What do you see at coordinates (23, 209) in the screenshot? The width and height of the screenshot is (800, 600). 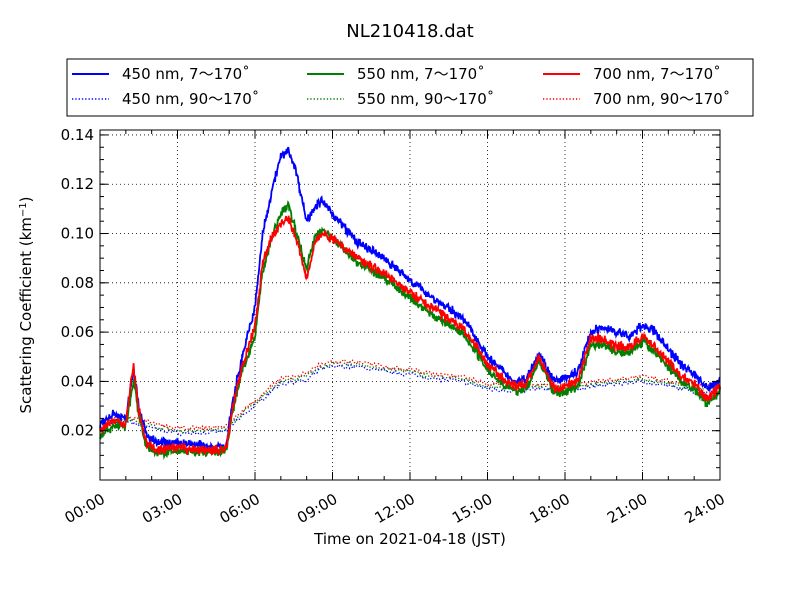 I see `y-axis-label-sup: −1` at bounding box center [23, 209].